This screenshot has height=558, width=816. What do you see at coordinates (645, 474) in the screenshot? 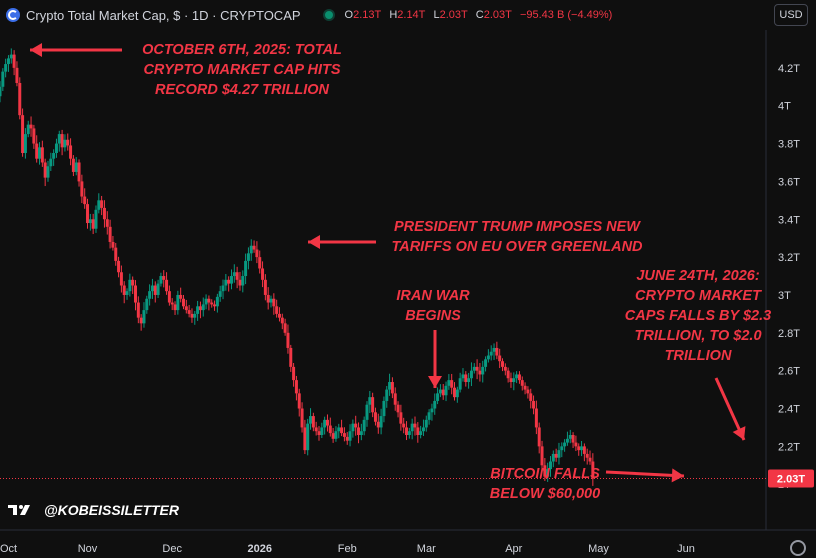
I see `arrow-bitcoin-shaft` at bounding box center [645, 474].